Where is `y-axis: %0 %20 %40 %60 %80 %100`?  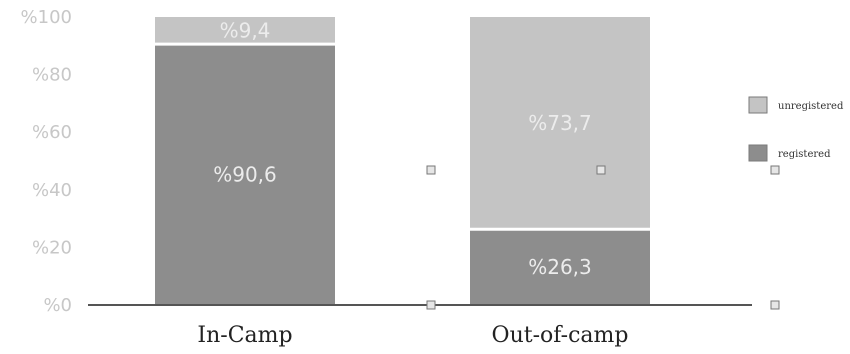
y-axis: %0 %20 %40 %60 %80 %100 is located at coordinates (46, 161).